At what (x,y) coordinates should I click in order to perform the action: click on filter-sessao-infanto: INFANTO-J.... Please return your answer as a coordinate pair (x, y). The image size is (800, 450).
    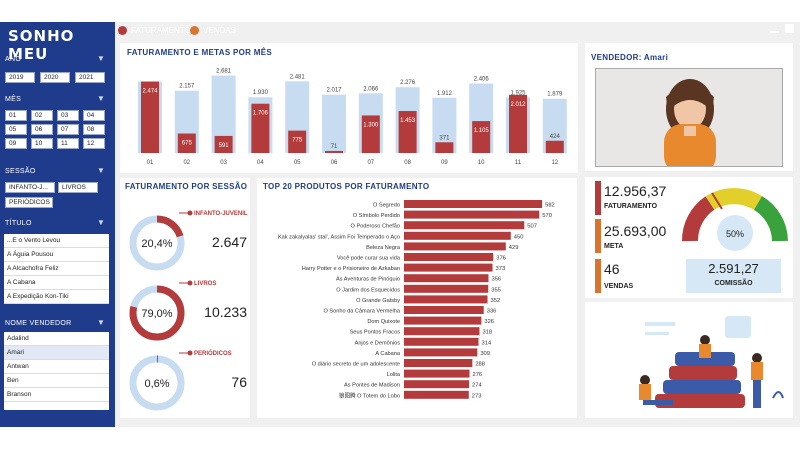
    Looking at the image, I should click on (30, 187).